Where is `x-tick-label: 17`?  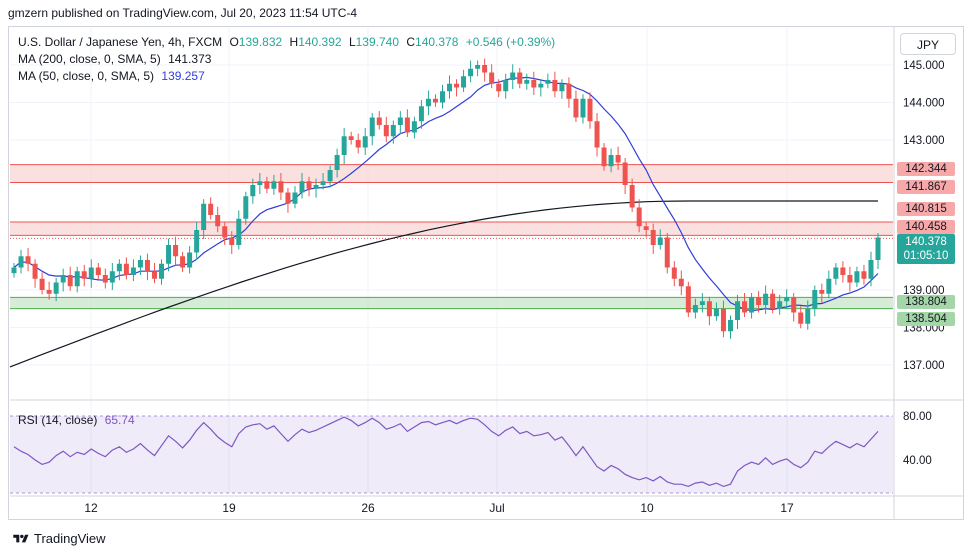 x-tick-label: 17 is located at coordinates (787, 508).